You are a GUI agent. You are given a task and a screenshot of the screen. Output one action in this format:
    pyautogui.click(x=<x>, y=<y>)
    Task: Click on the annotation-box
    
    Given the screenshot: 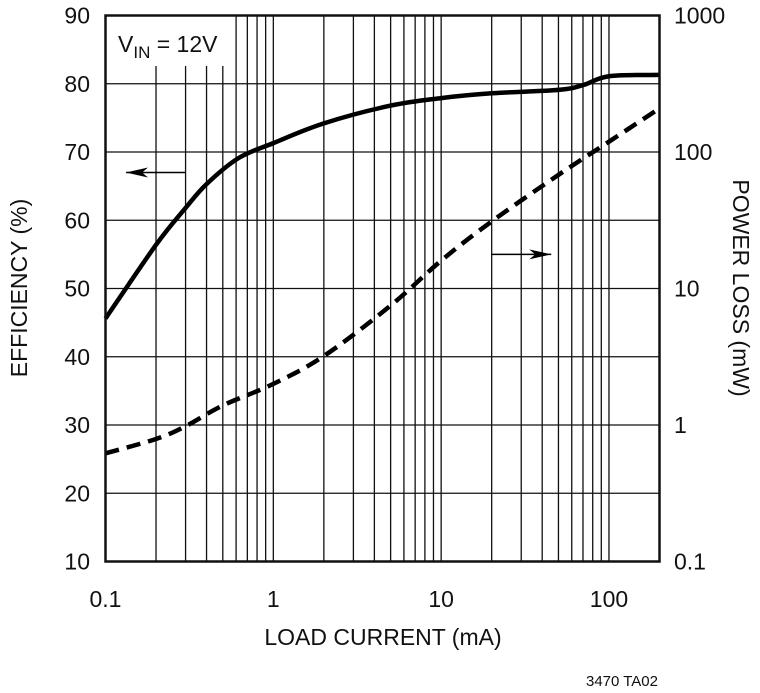 What is the action you would take?
    pyautogui.click(x=169, y=41)
    